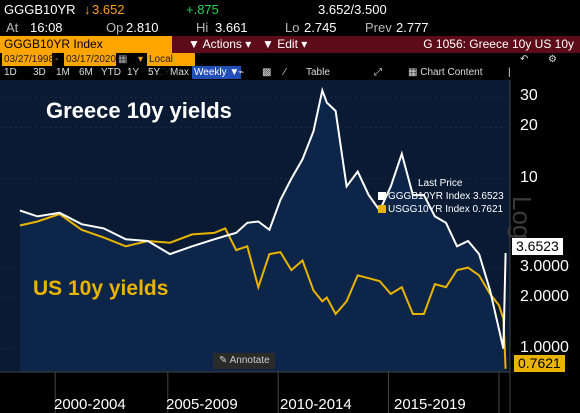 This screenshot has height=413, width=580. What do you see at coordinates (123, 59) in the screenshot?
I see `calendar-icon: ▦` at bounding box center [123, 59].